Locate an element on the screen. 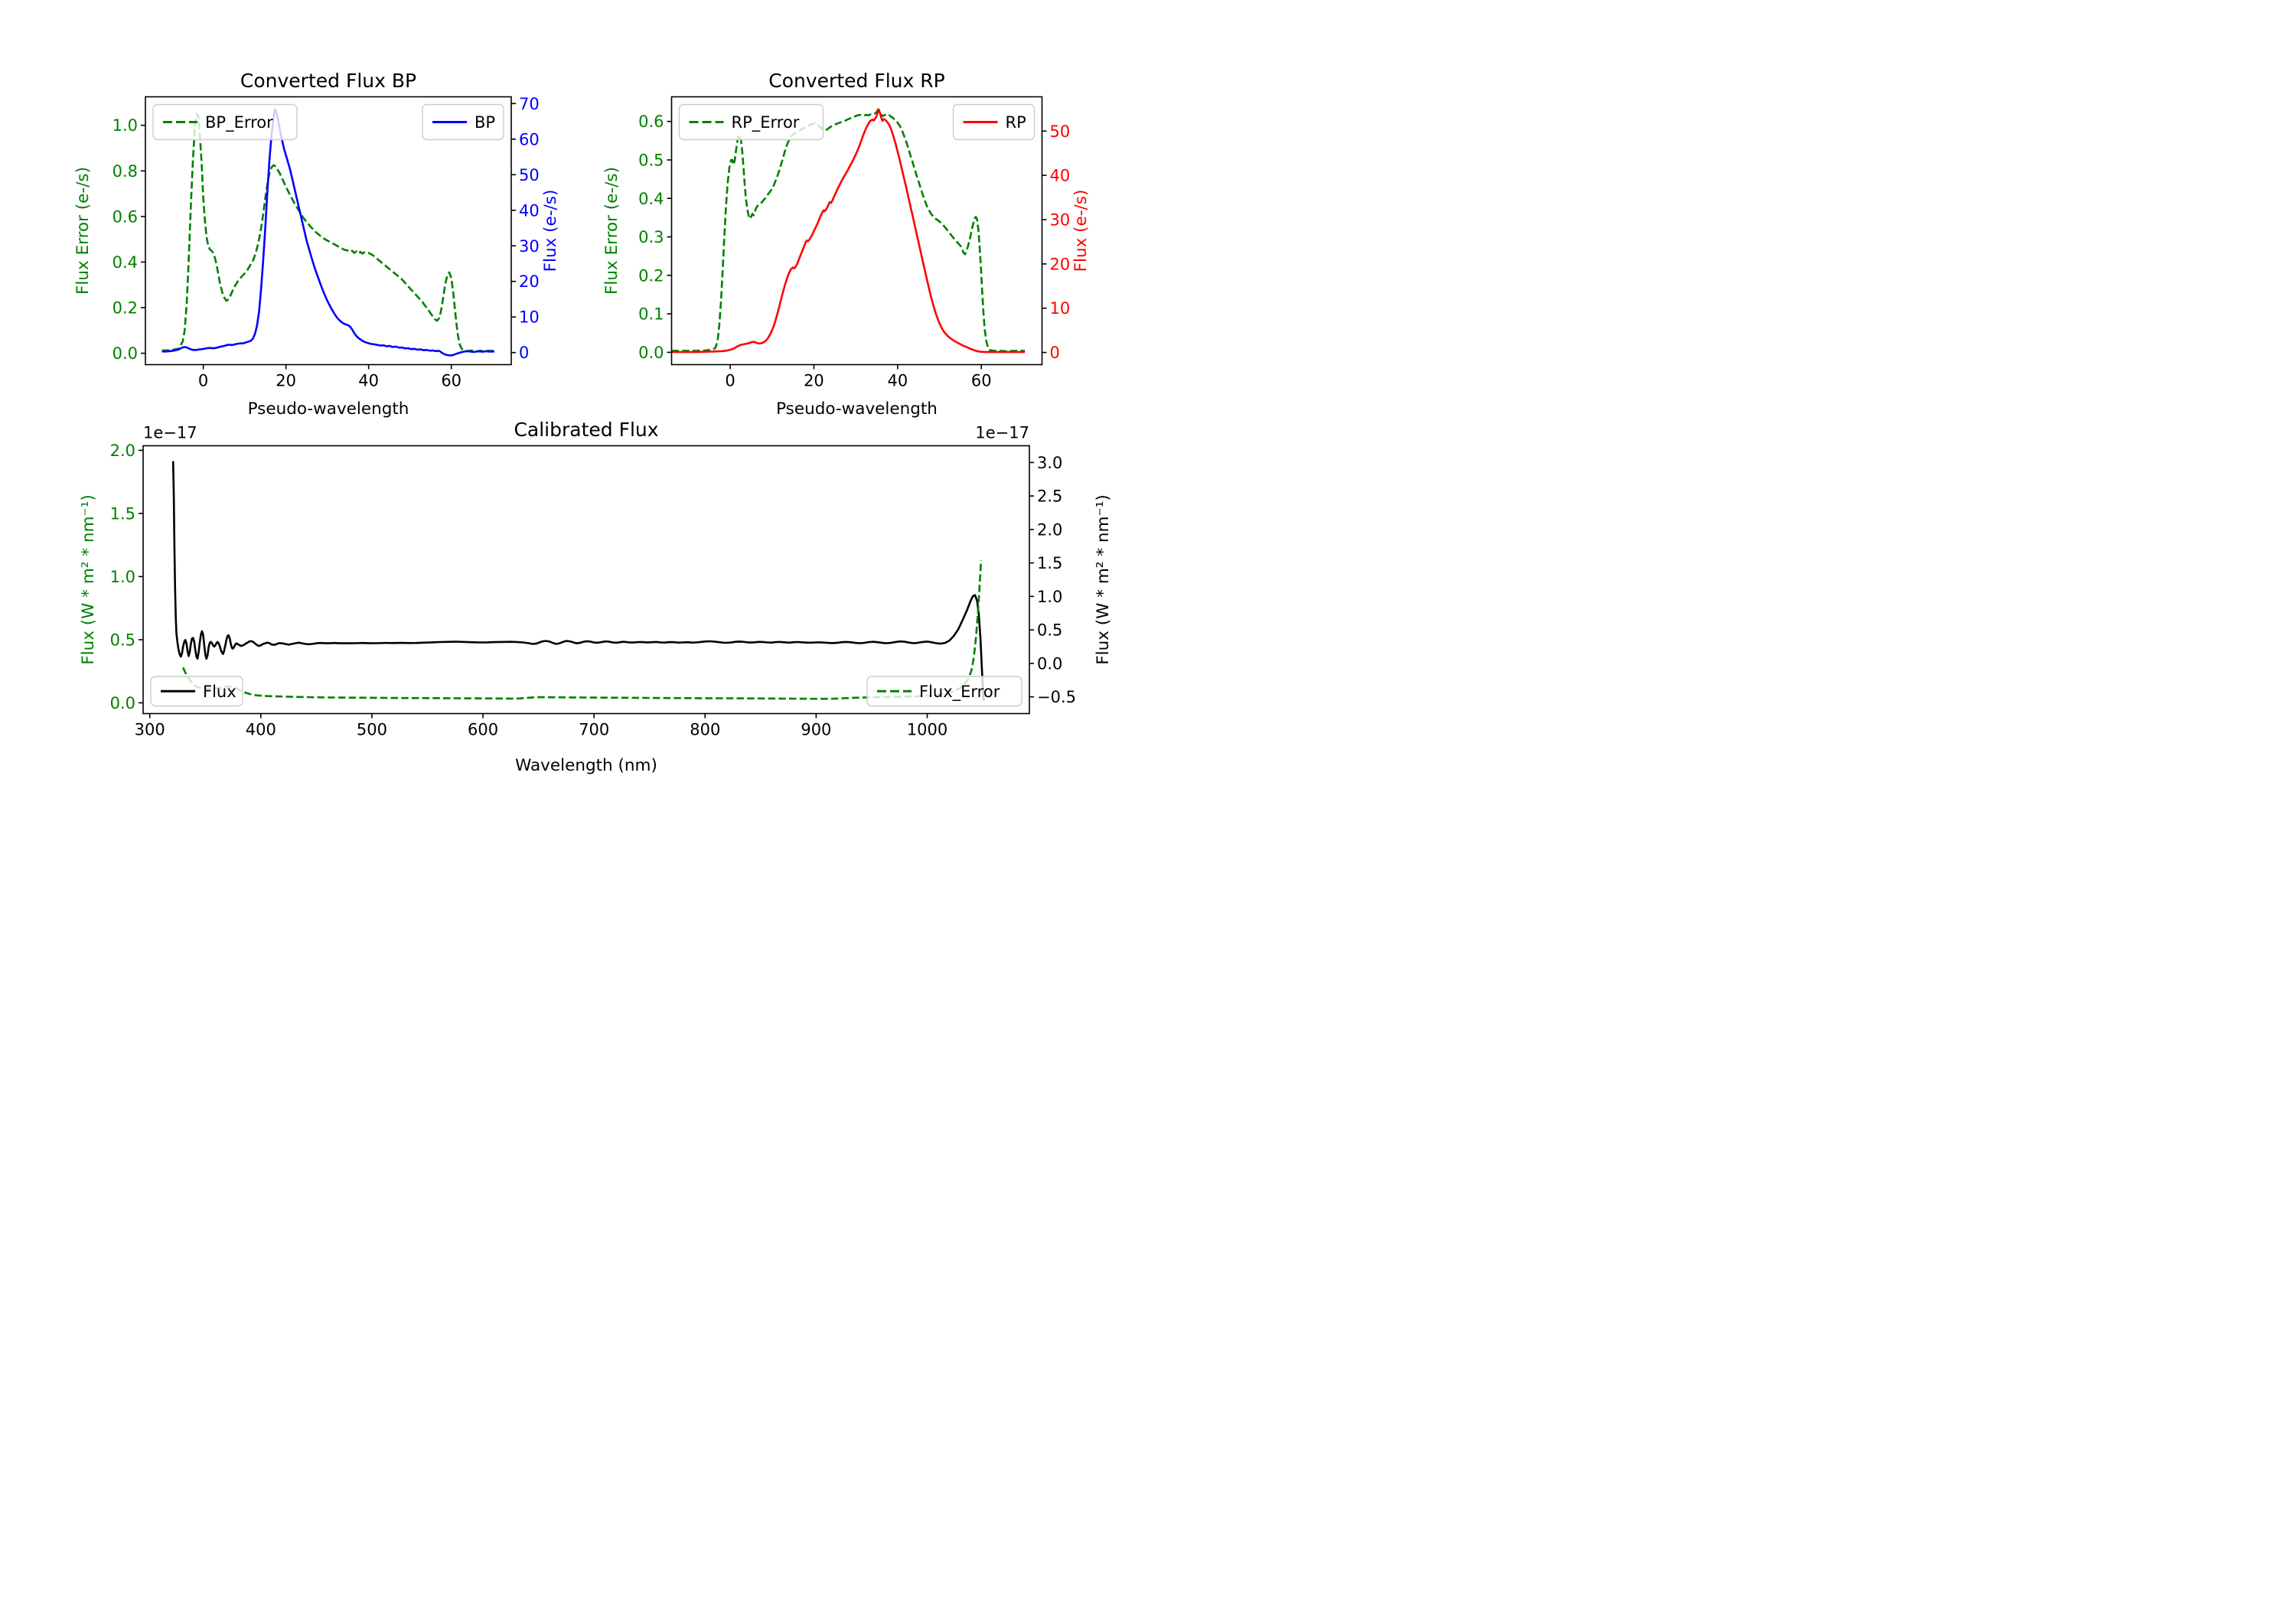  series-RP is located at coordinates (848, 231).